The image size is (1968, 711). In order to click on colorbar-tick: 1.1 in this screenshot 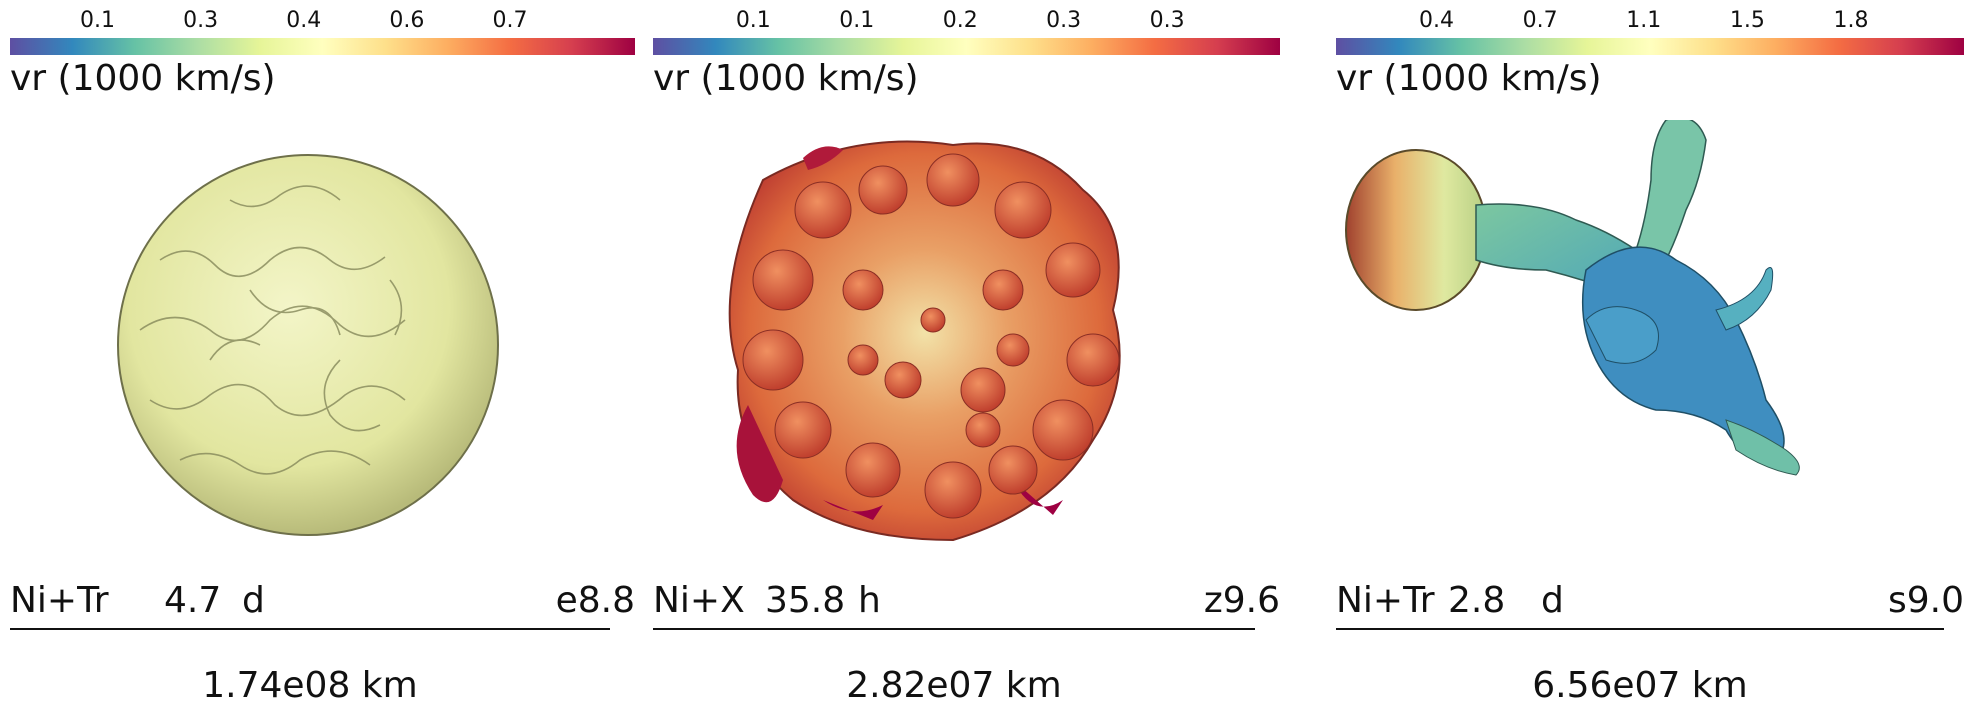, I will do `click(1644, 20)`.